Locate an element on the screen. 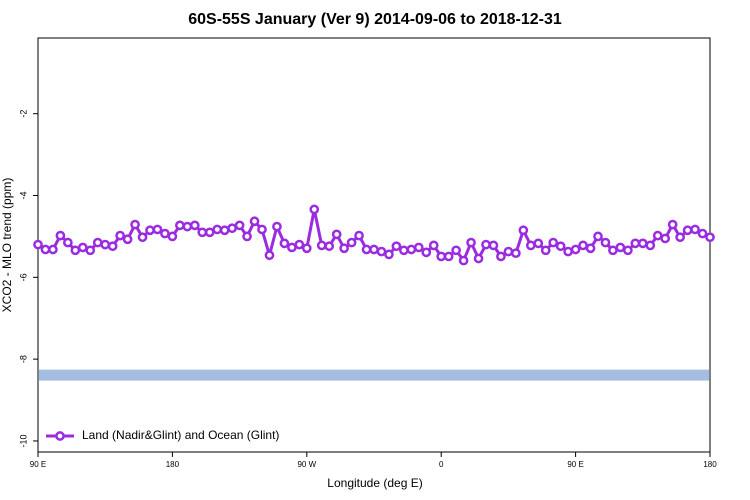 The image size is (750, 500). y-tick-label: -6 is located at coordinates (23, 277).